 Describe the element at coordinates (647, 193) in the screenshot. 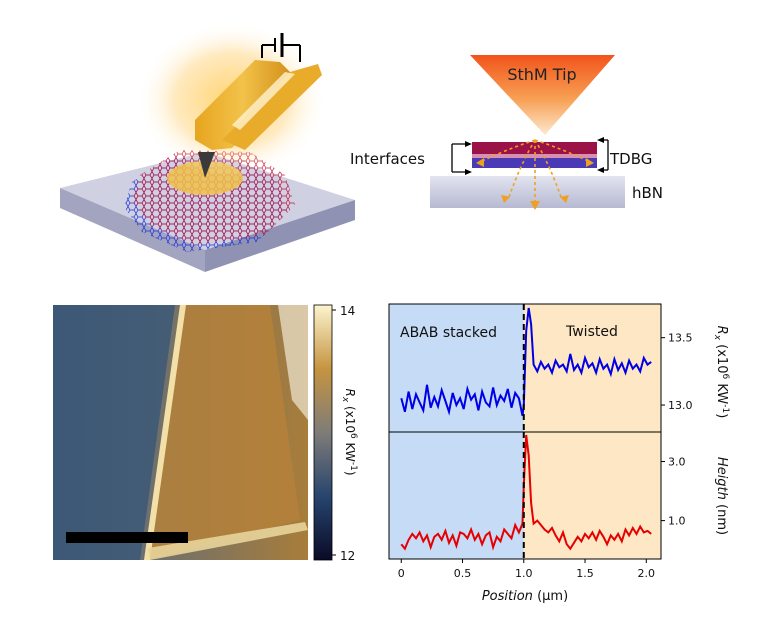

I see `hbn-label: hBN` at that location.